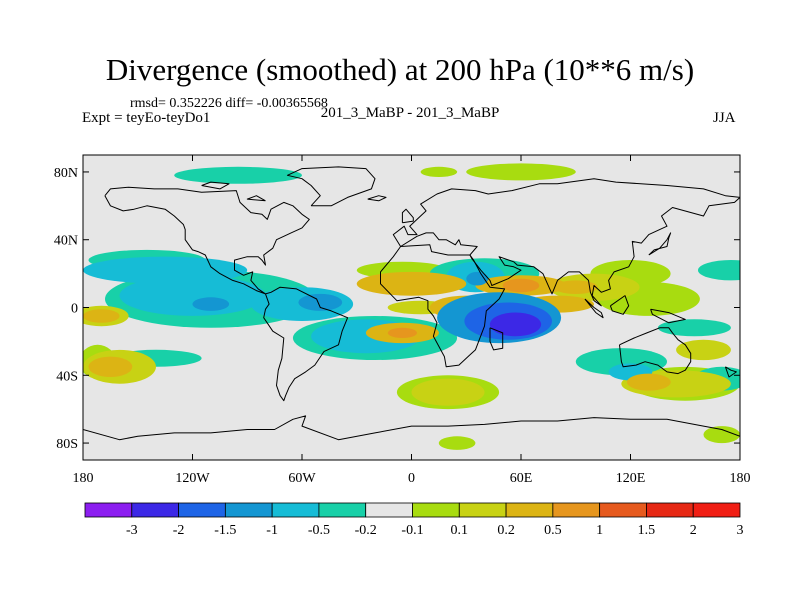 The height and width of the screenshot is (600, 800). What do you see at coordinates (521, 478) in the screenshot?
I see `x-tick-label-4: 60E` at bounding box center [521, 478].